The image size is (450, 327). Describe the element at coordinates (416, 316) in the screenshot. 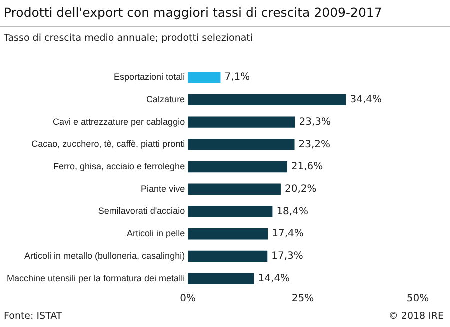

I see `text: © 2018 IRE` at that location.